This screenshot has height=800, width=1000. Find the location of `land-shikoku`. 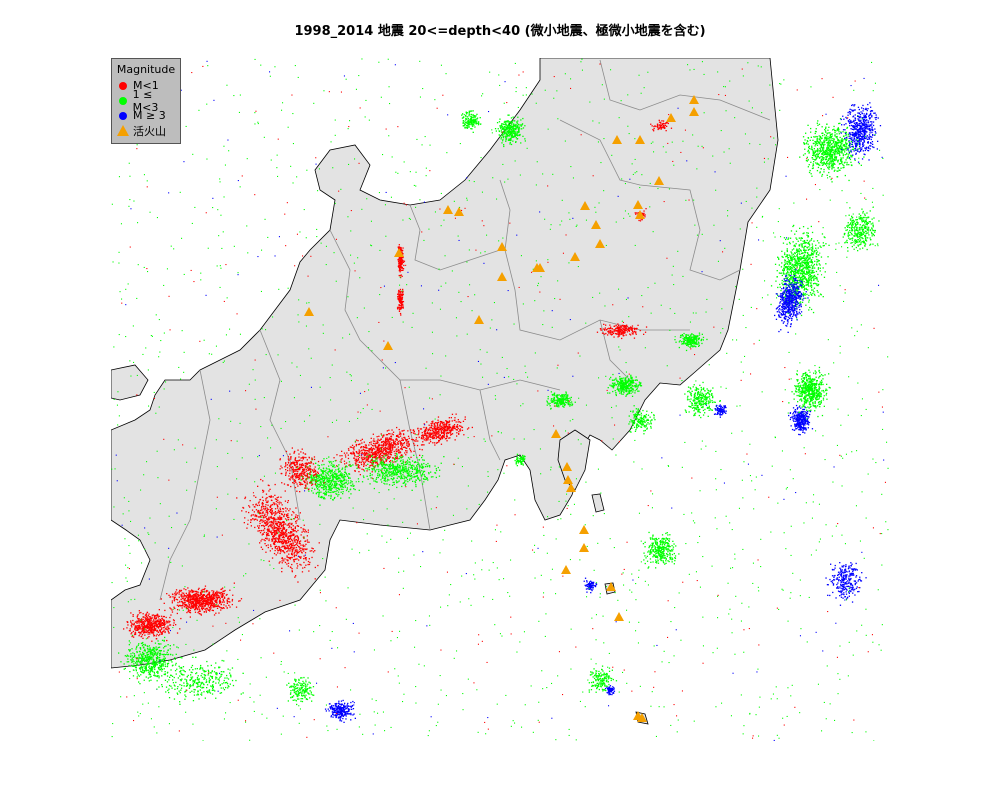

land-shikoku is located at coordinates (130, 382).